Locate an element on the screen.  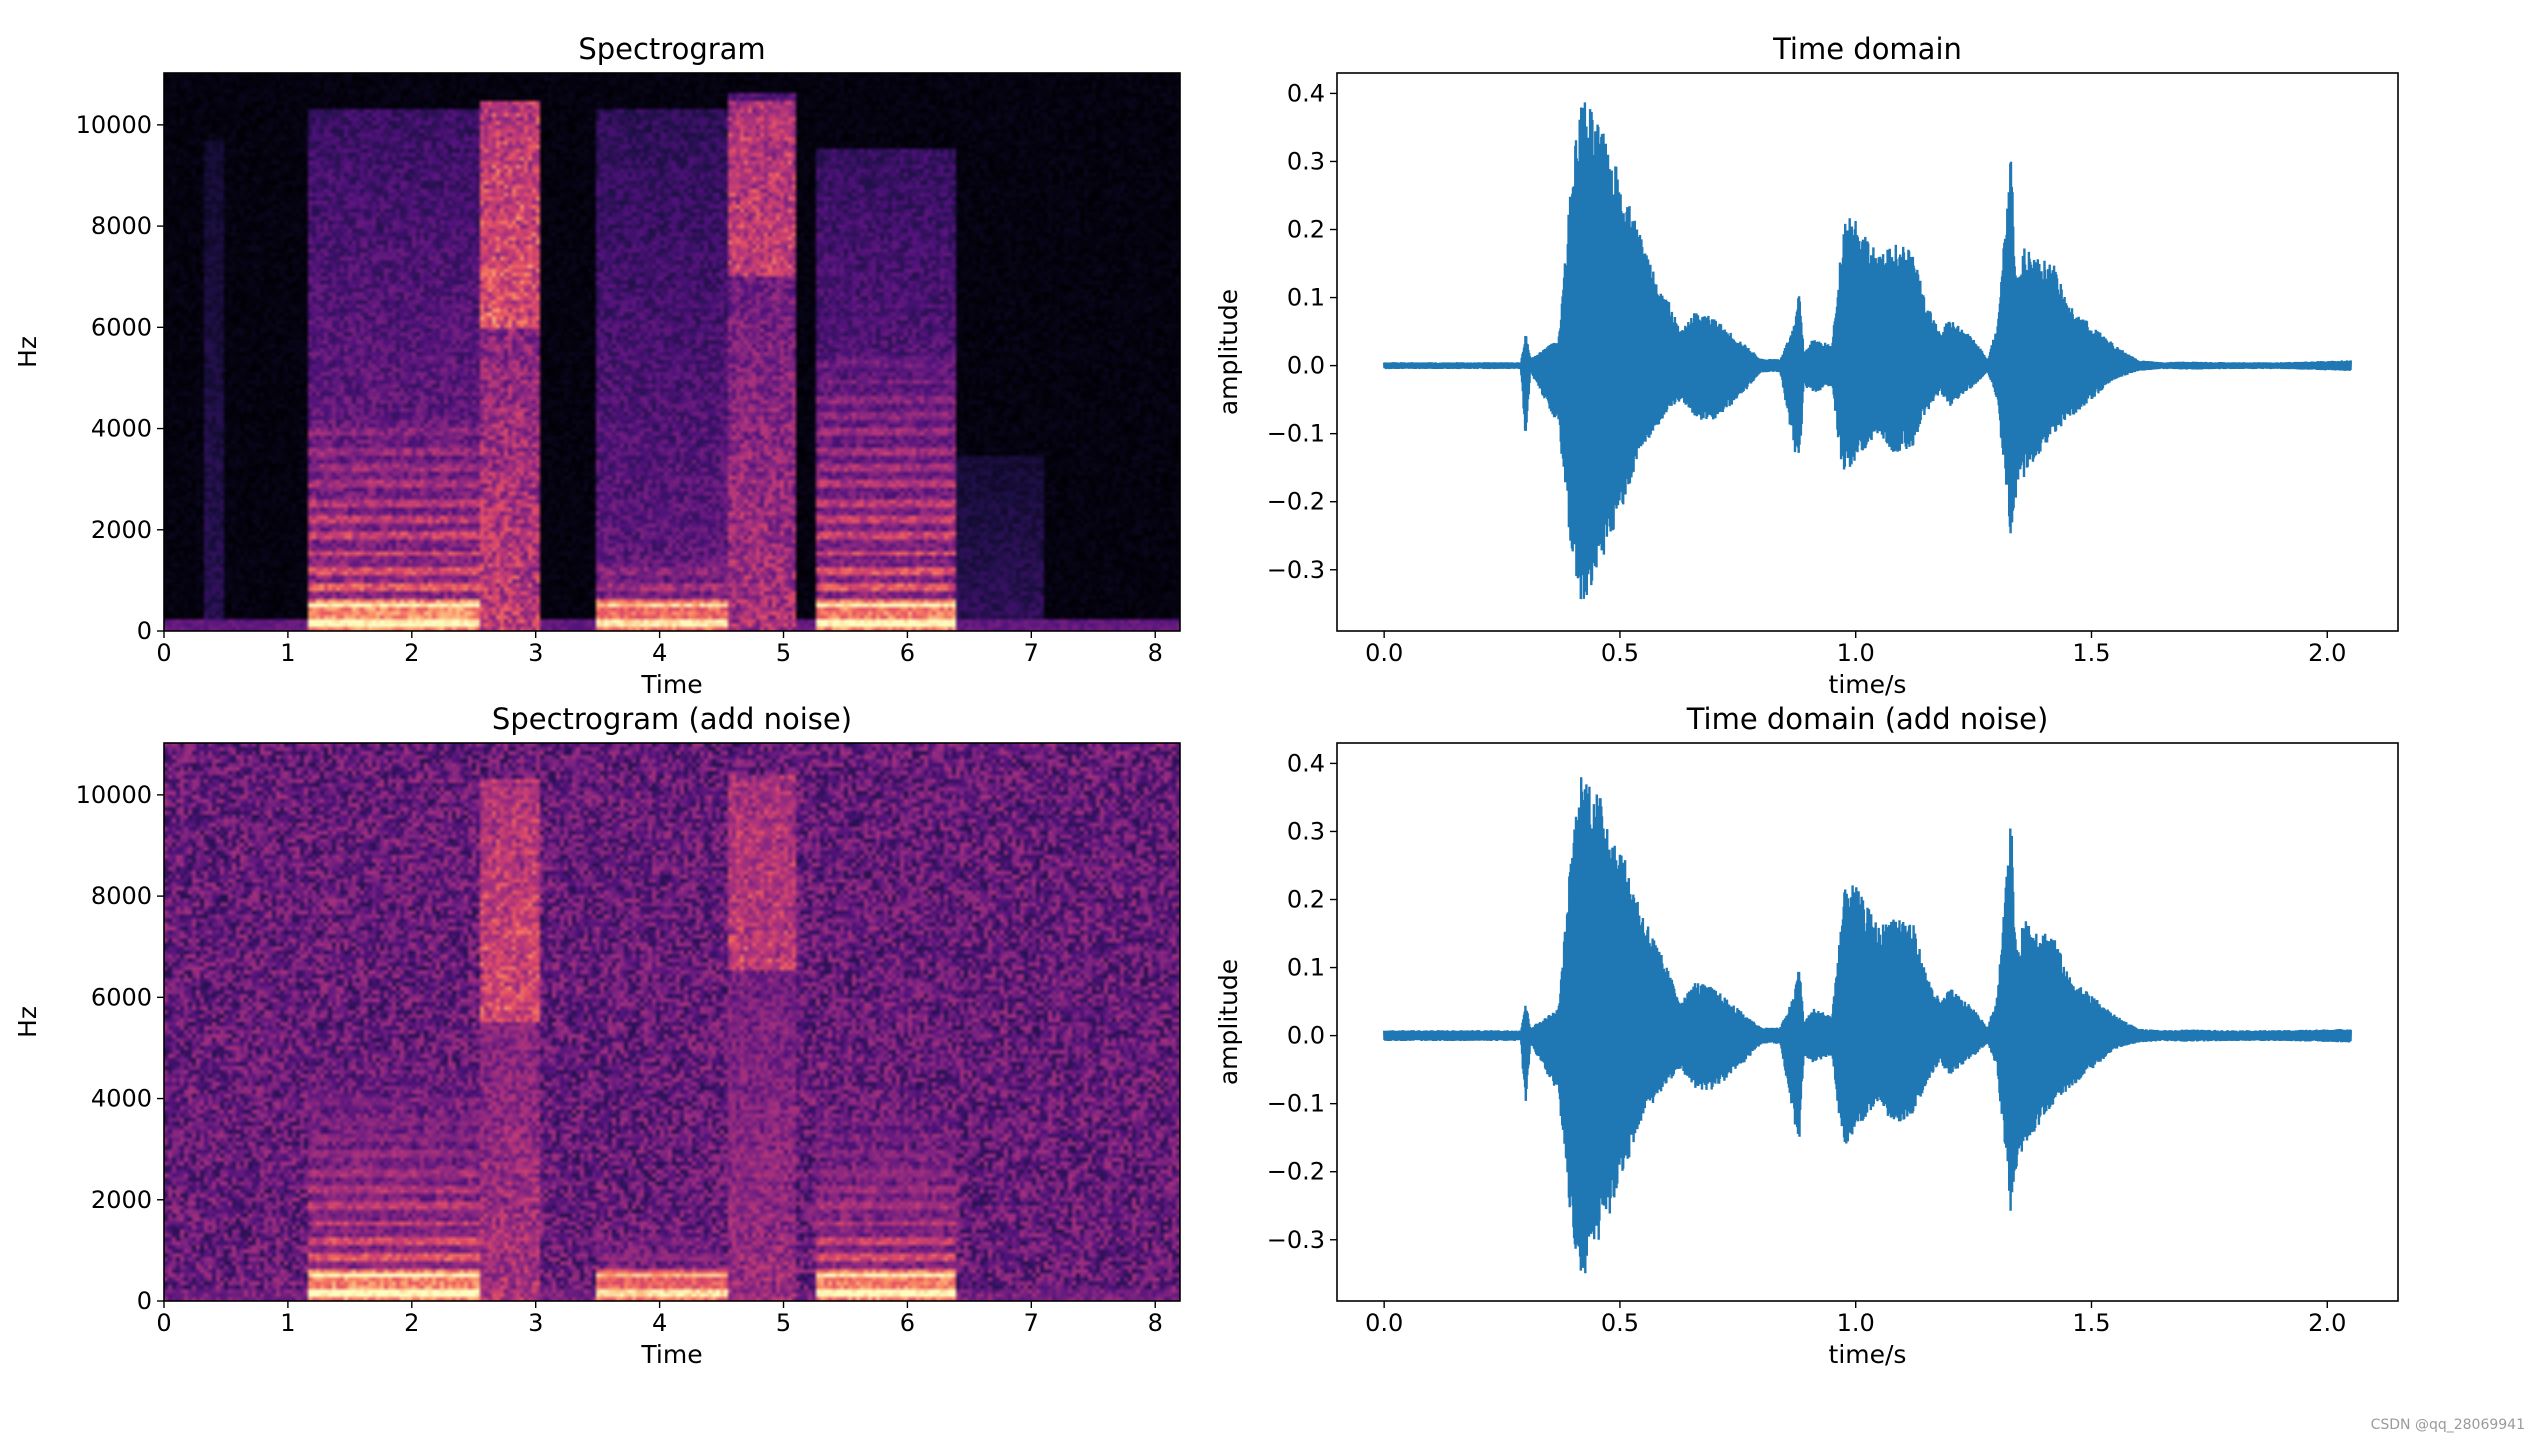
chart-title: Time domain (add noise) is located at coordinates (1867, 719).